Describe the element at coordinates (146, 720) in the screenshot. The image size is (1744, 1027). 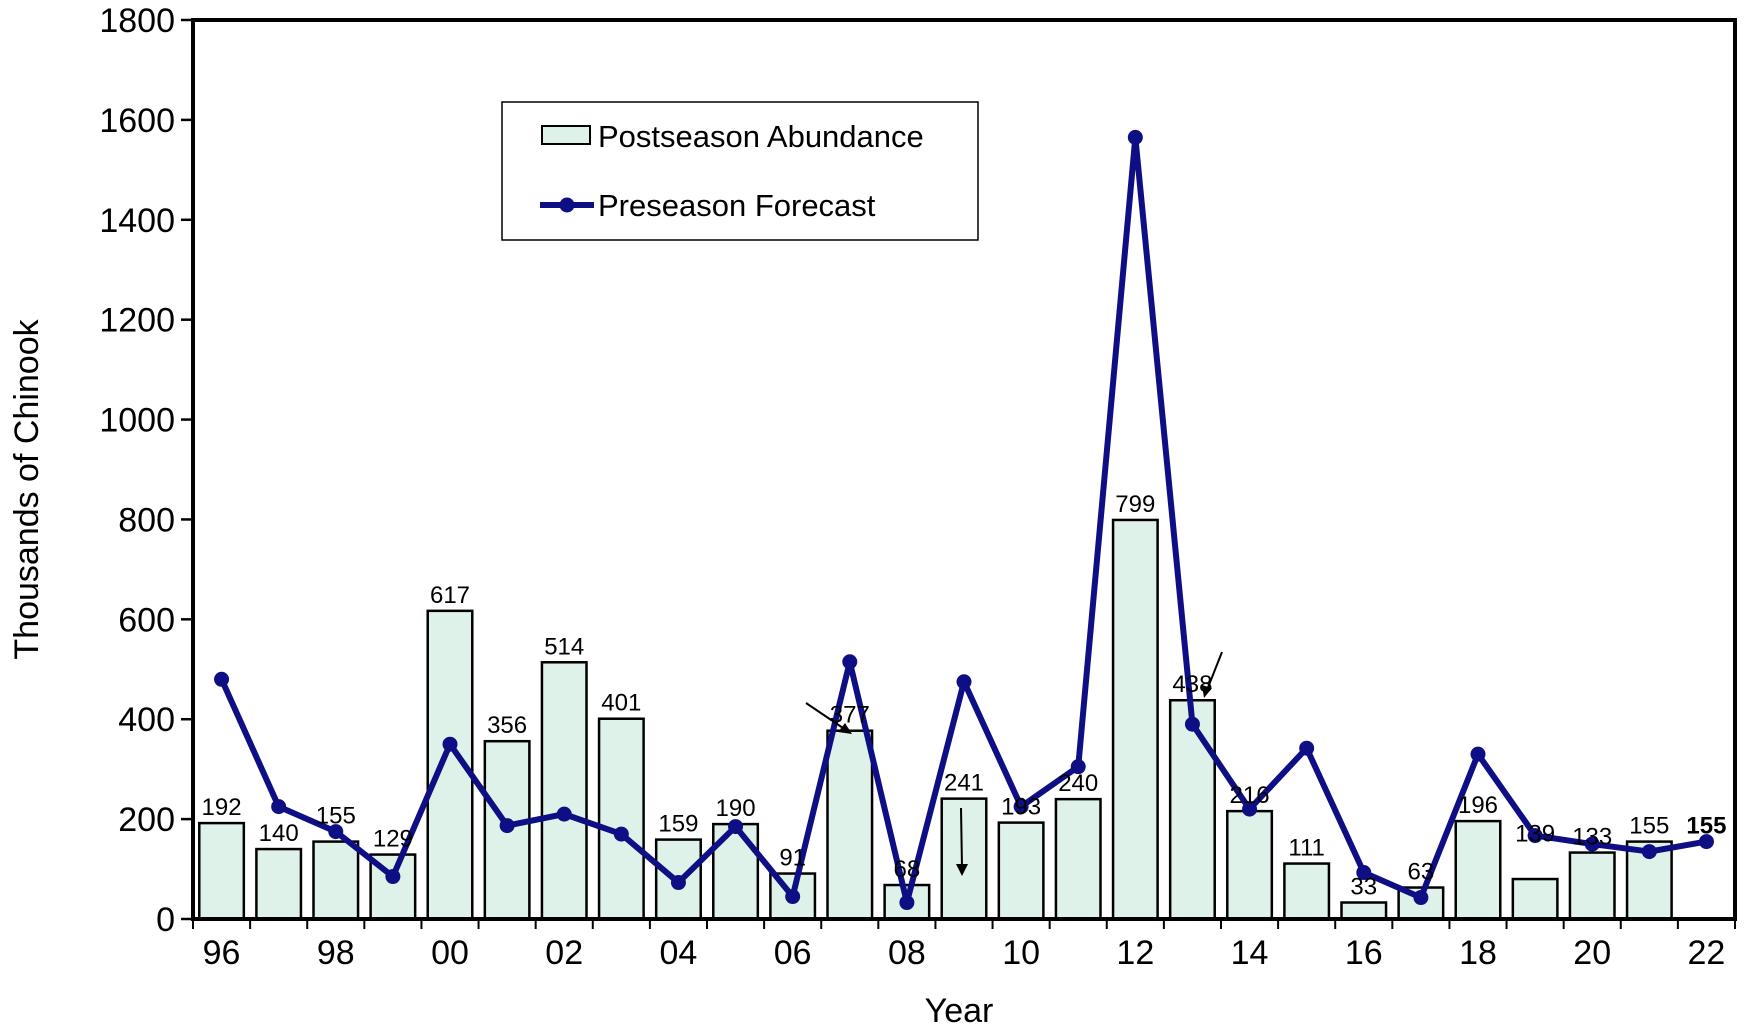
I see `y-tick-label: 400` at that location.